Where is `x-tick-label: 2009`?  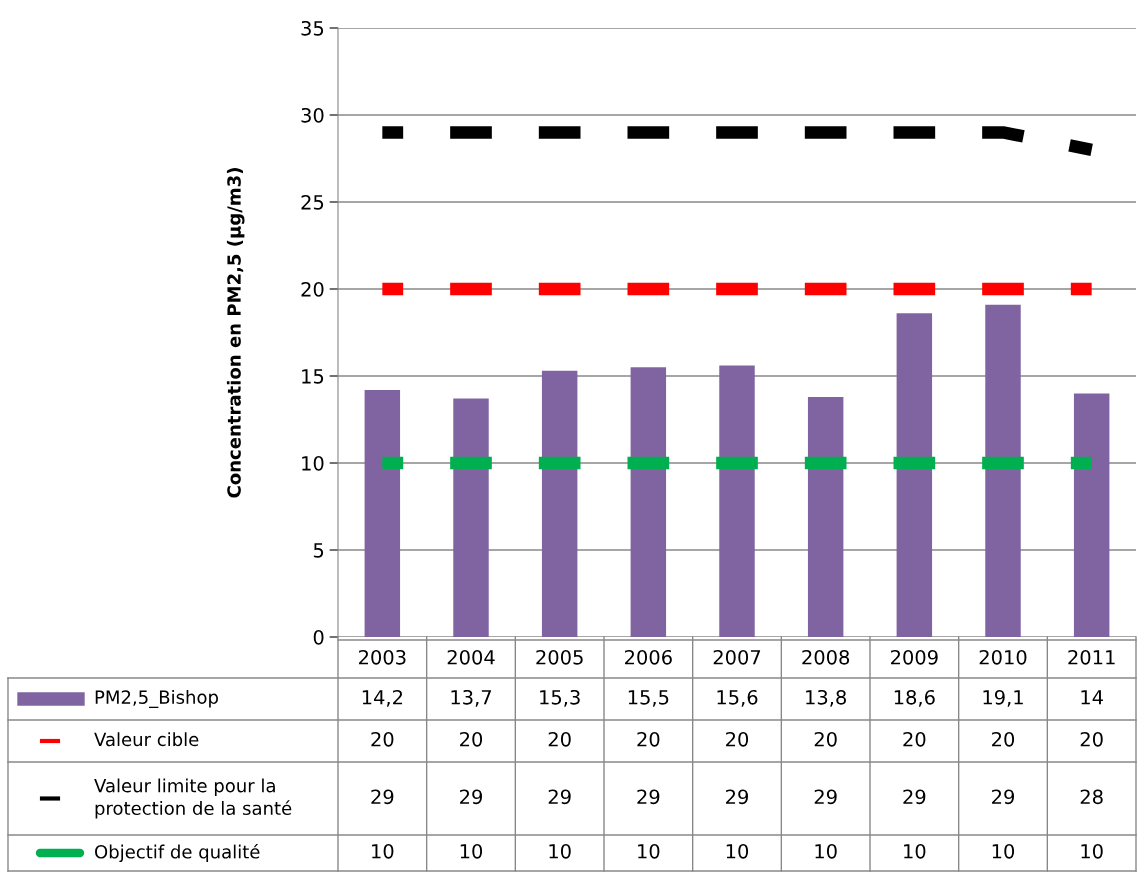
x-tick-label: 2009 is located at coordinates (914, 657).